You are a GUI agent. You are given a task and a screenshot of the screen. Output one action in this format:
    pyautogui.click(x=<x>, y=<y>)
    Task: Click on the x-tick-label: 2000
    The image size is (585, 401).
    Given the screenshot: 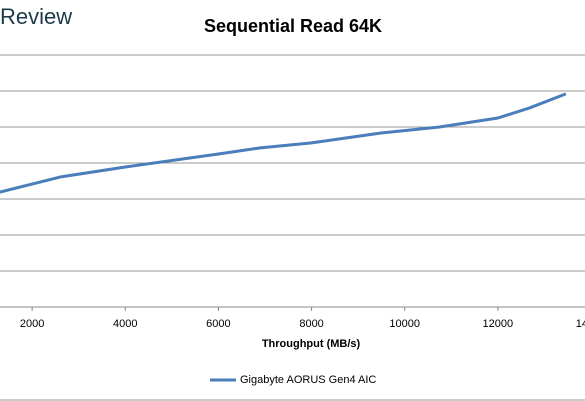 What is the action you would take?
    pyautogui.click(x=32, y=324)
    